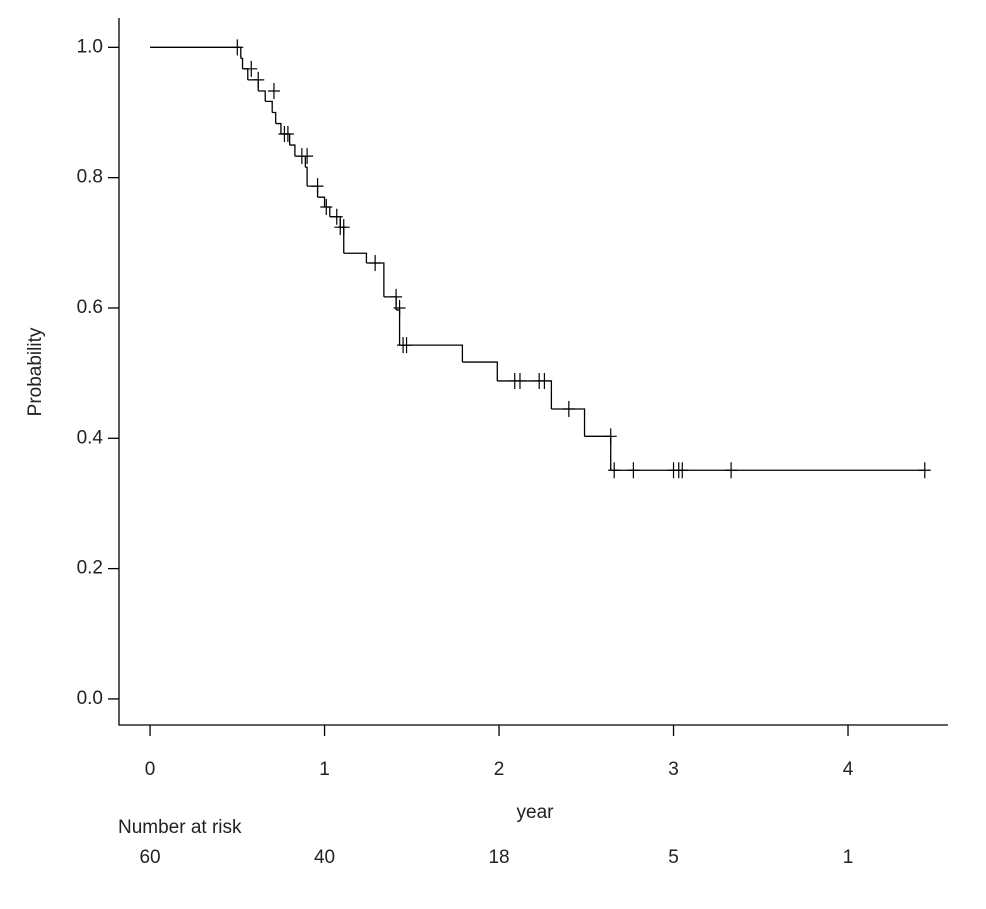 The width and height of the screenshot is (986, 909). I want to click on risk-count: 40, so click(324, 857).